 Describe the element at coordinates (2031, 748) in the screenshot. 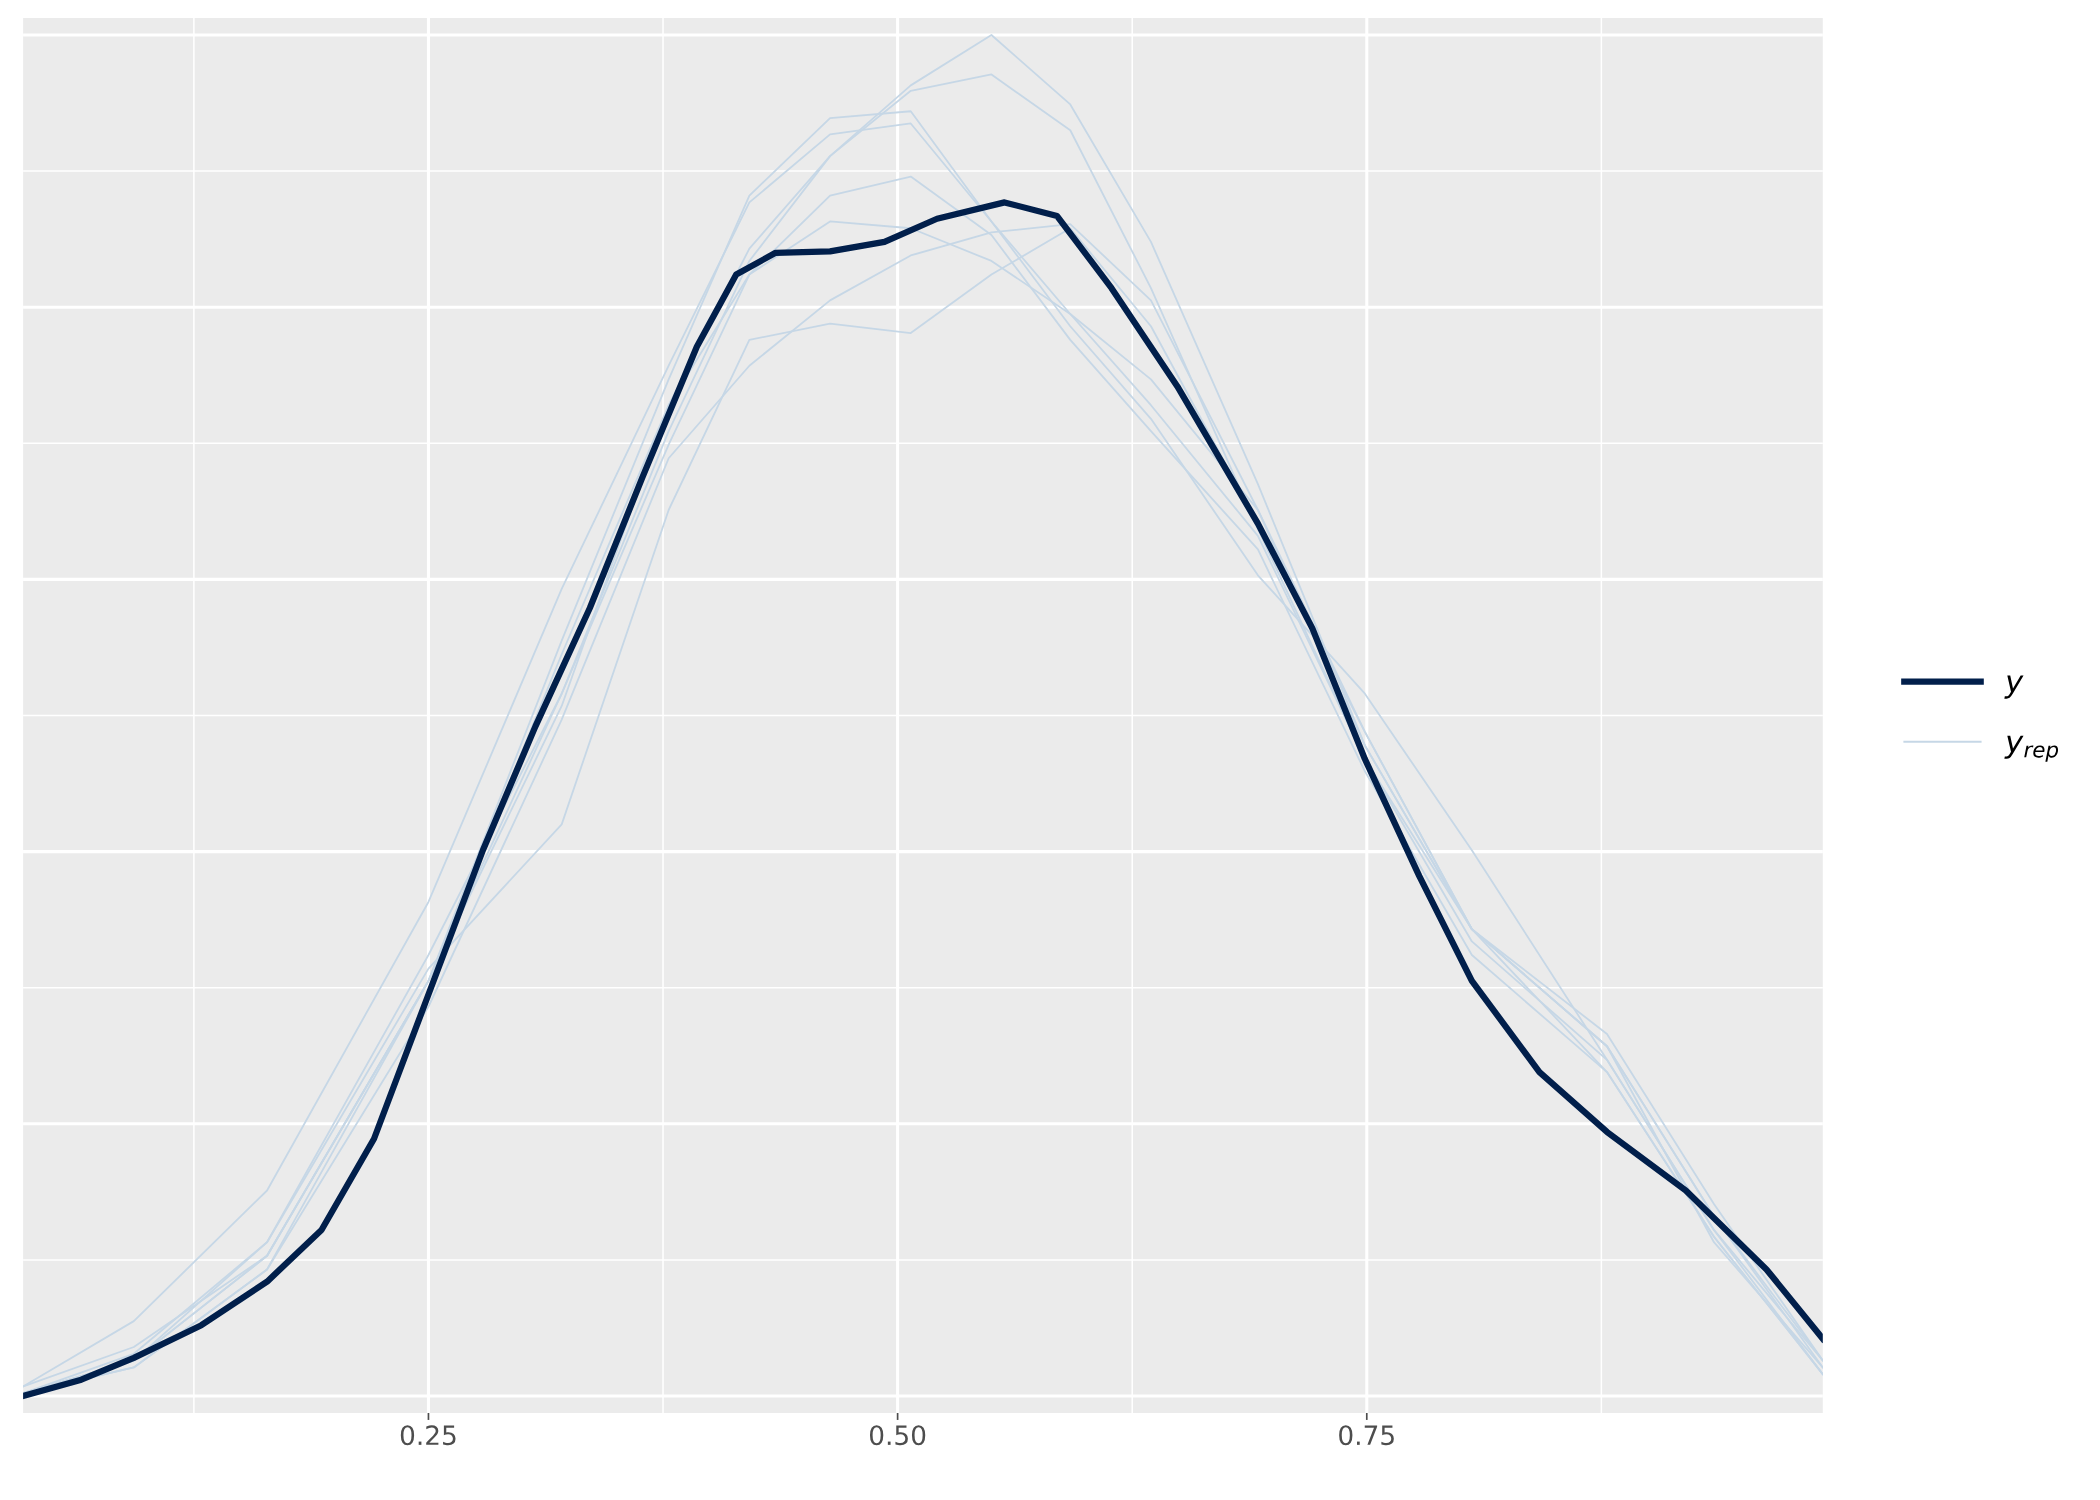

I see `legend-label: y$_{rep}$` at that location.